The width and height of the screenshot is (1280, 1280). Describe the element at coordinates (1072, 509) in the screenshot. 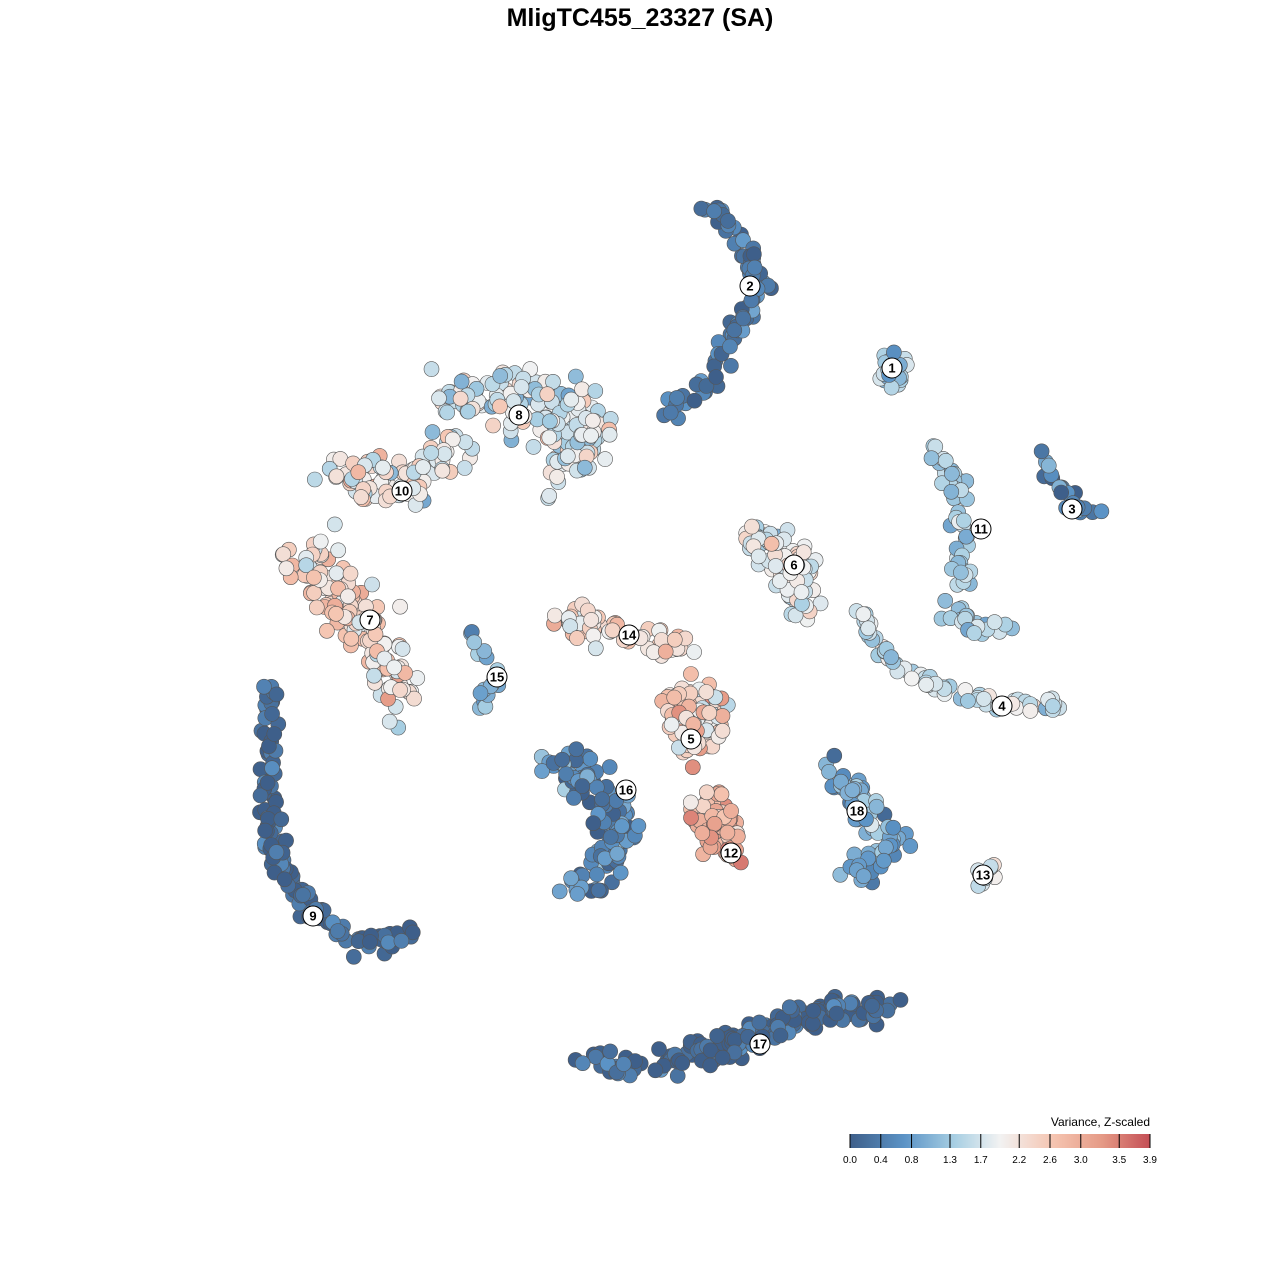

I see `cluster-label-3: 3` at that location.